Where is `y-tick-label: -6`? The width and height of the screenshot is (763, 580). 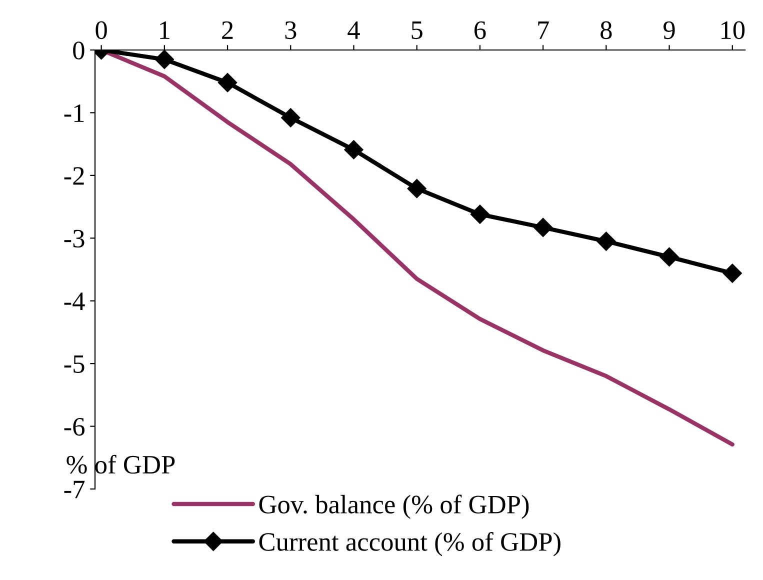 y-tick-label: -6 is located at coordinates (74, 427).